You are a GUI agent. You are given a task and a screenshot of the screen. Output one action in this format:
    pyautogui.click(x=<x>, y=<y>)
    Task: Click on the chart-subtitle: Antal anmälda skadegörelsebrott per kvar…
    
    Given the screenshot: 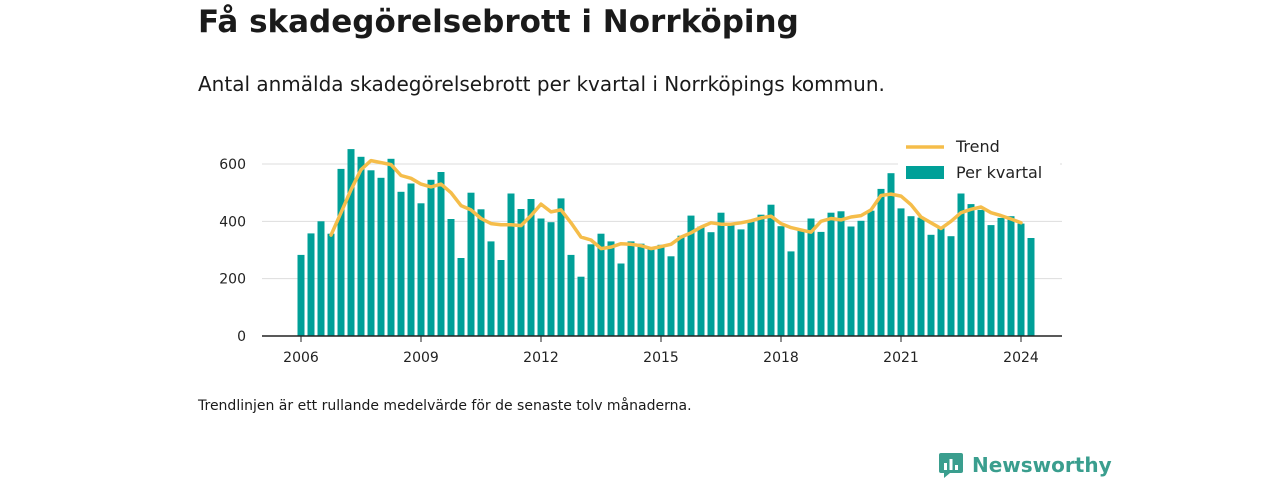 What is the action you would take?
    pyautogui.click(x=541, y=84)
    